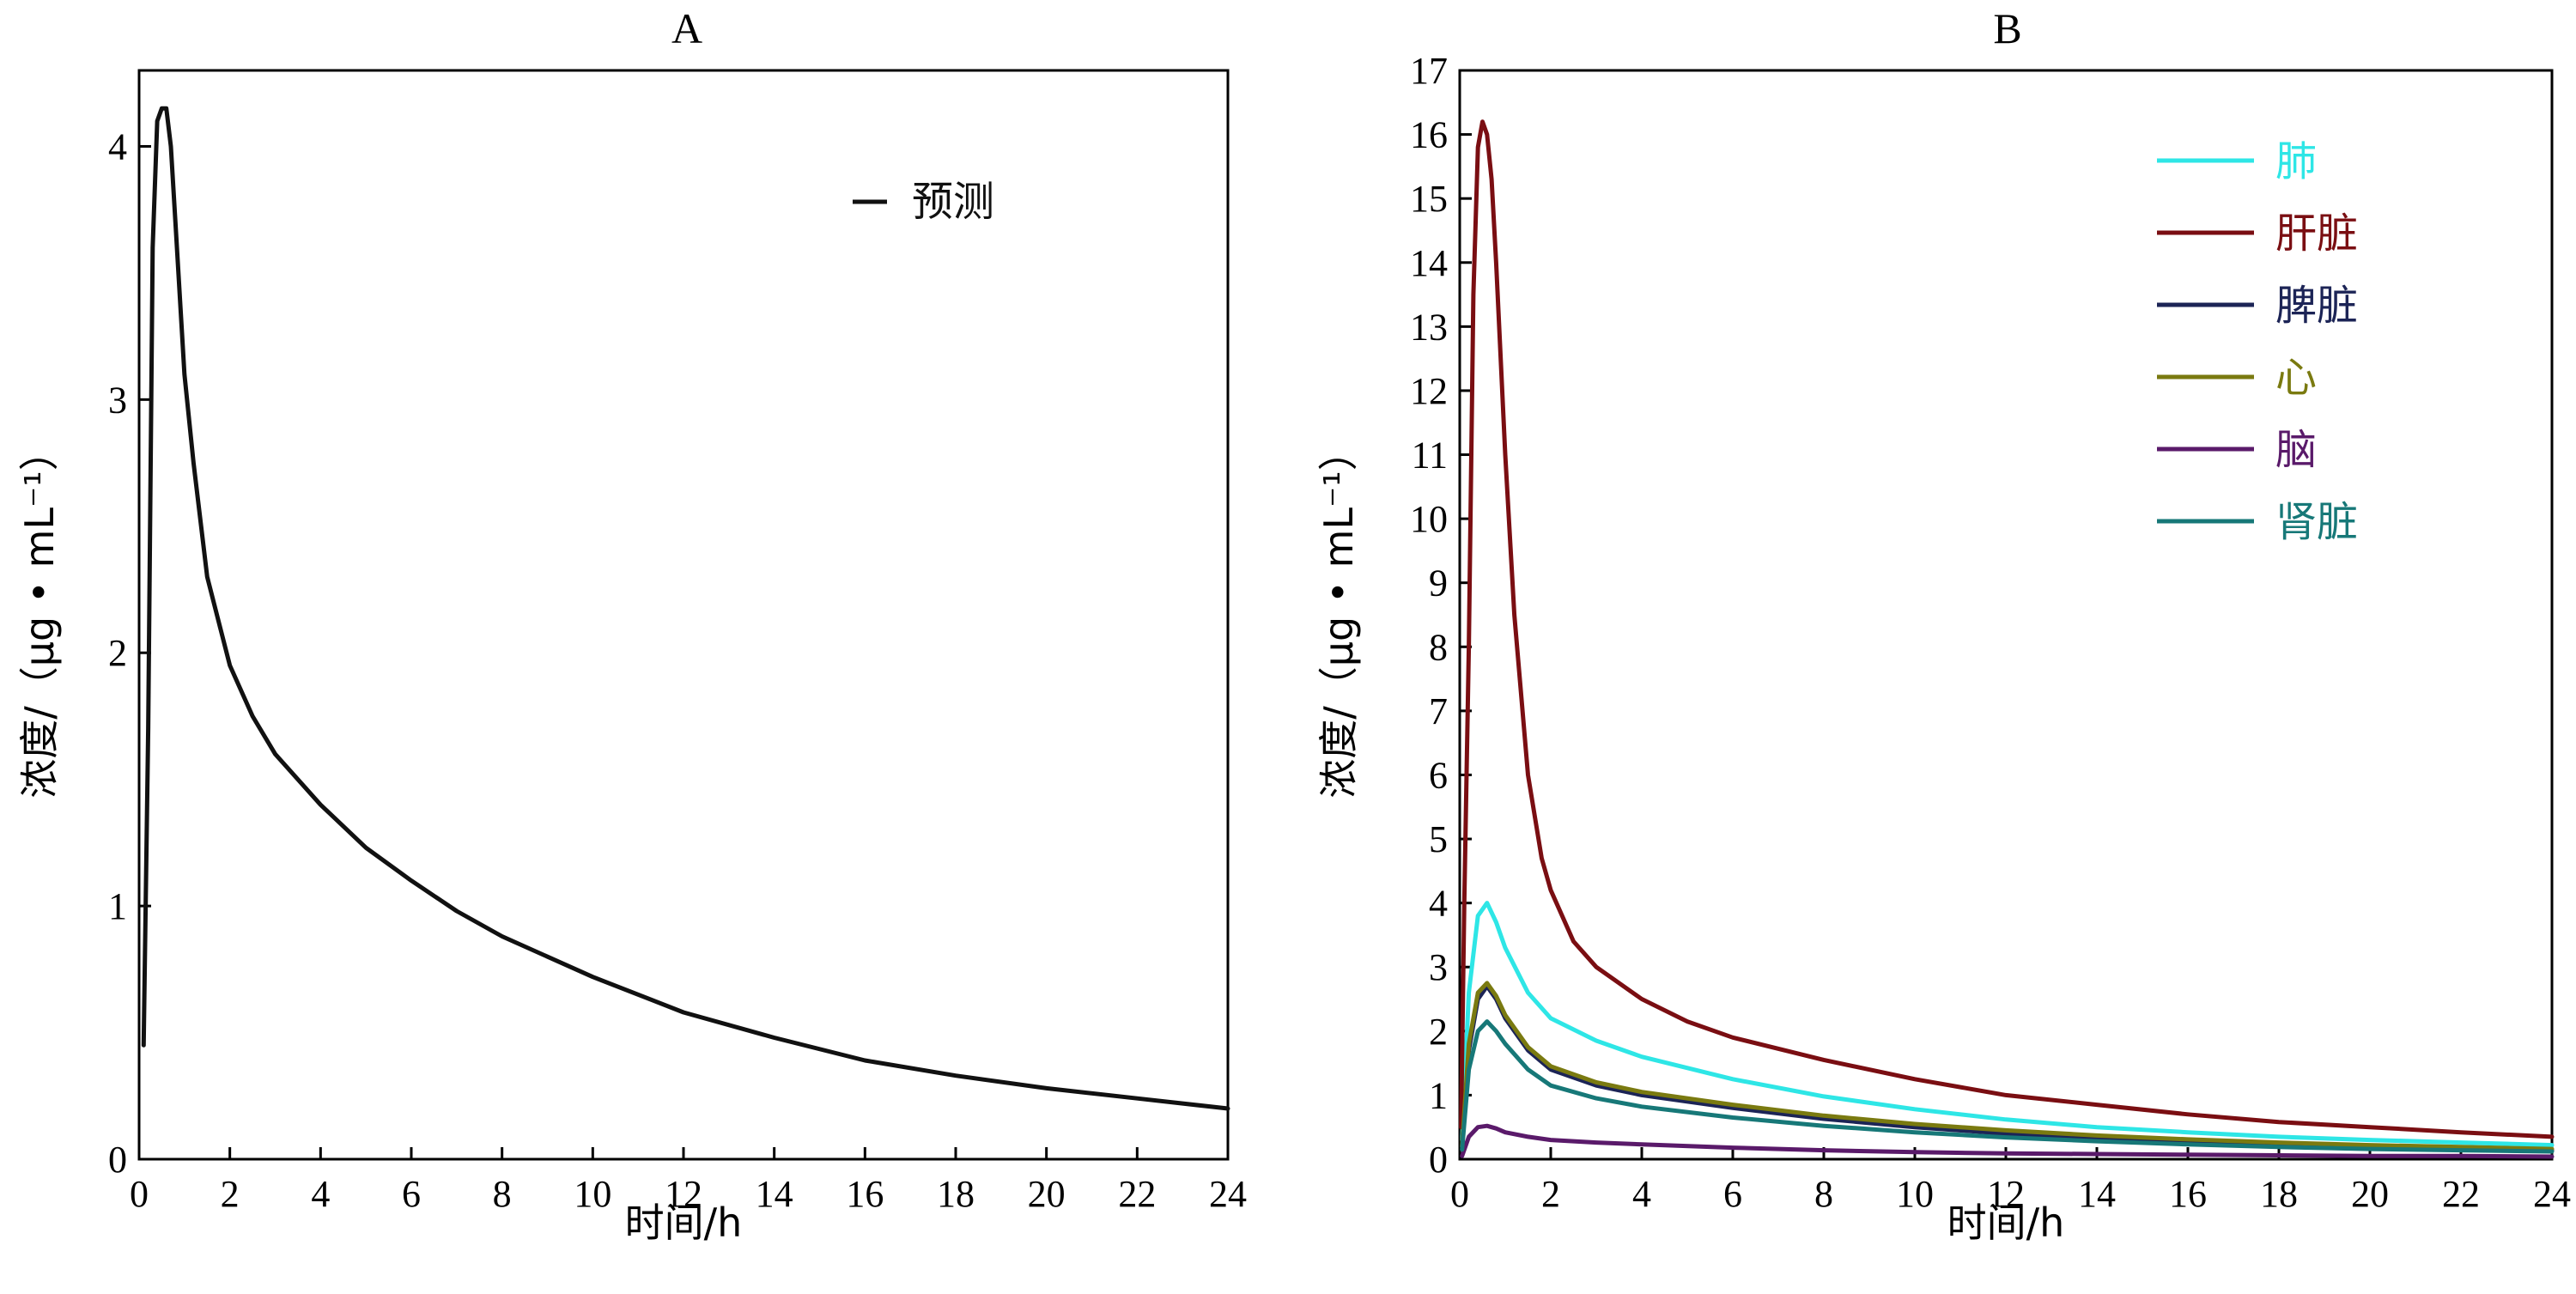  I want to click on panel-a-x-ticks: 0 2 4 6 8 10 12 14 16 18 20 22 24, so click(689, 1181).